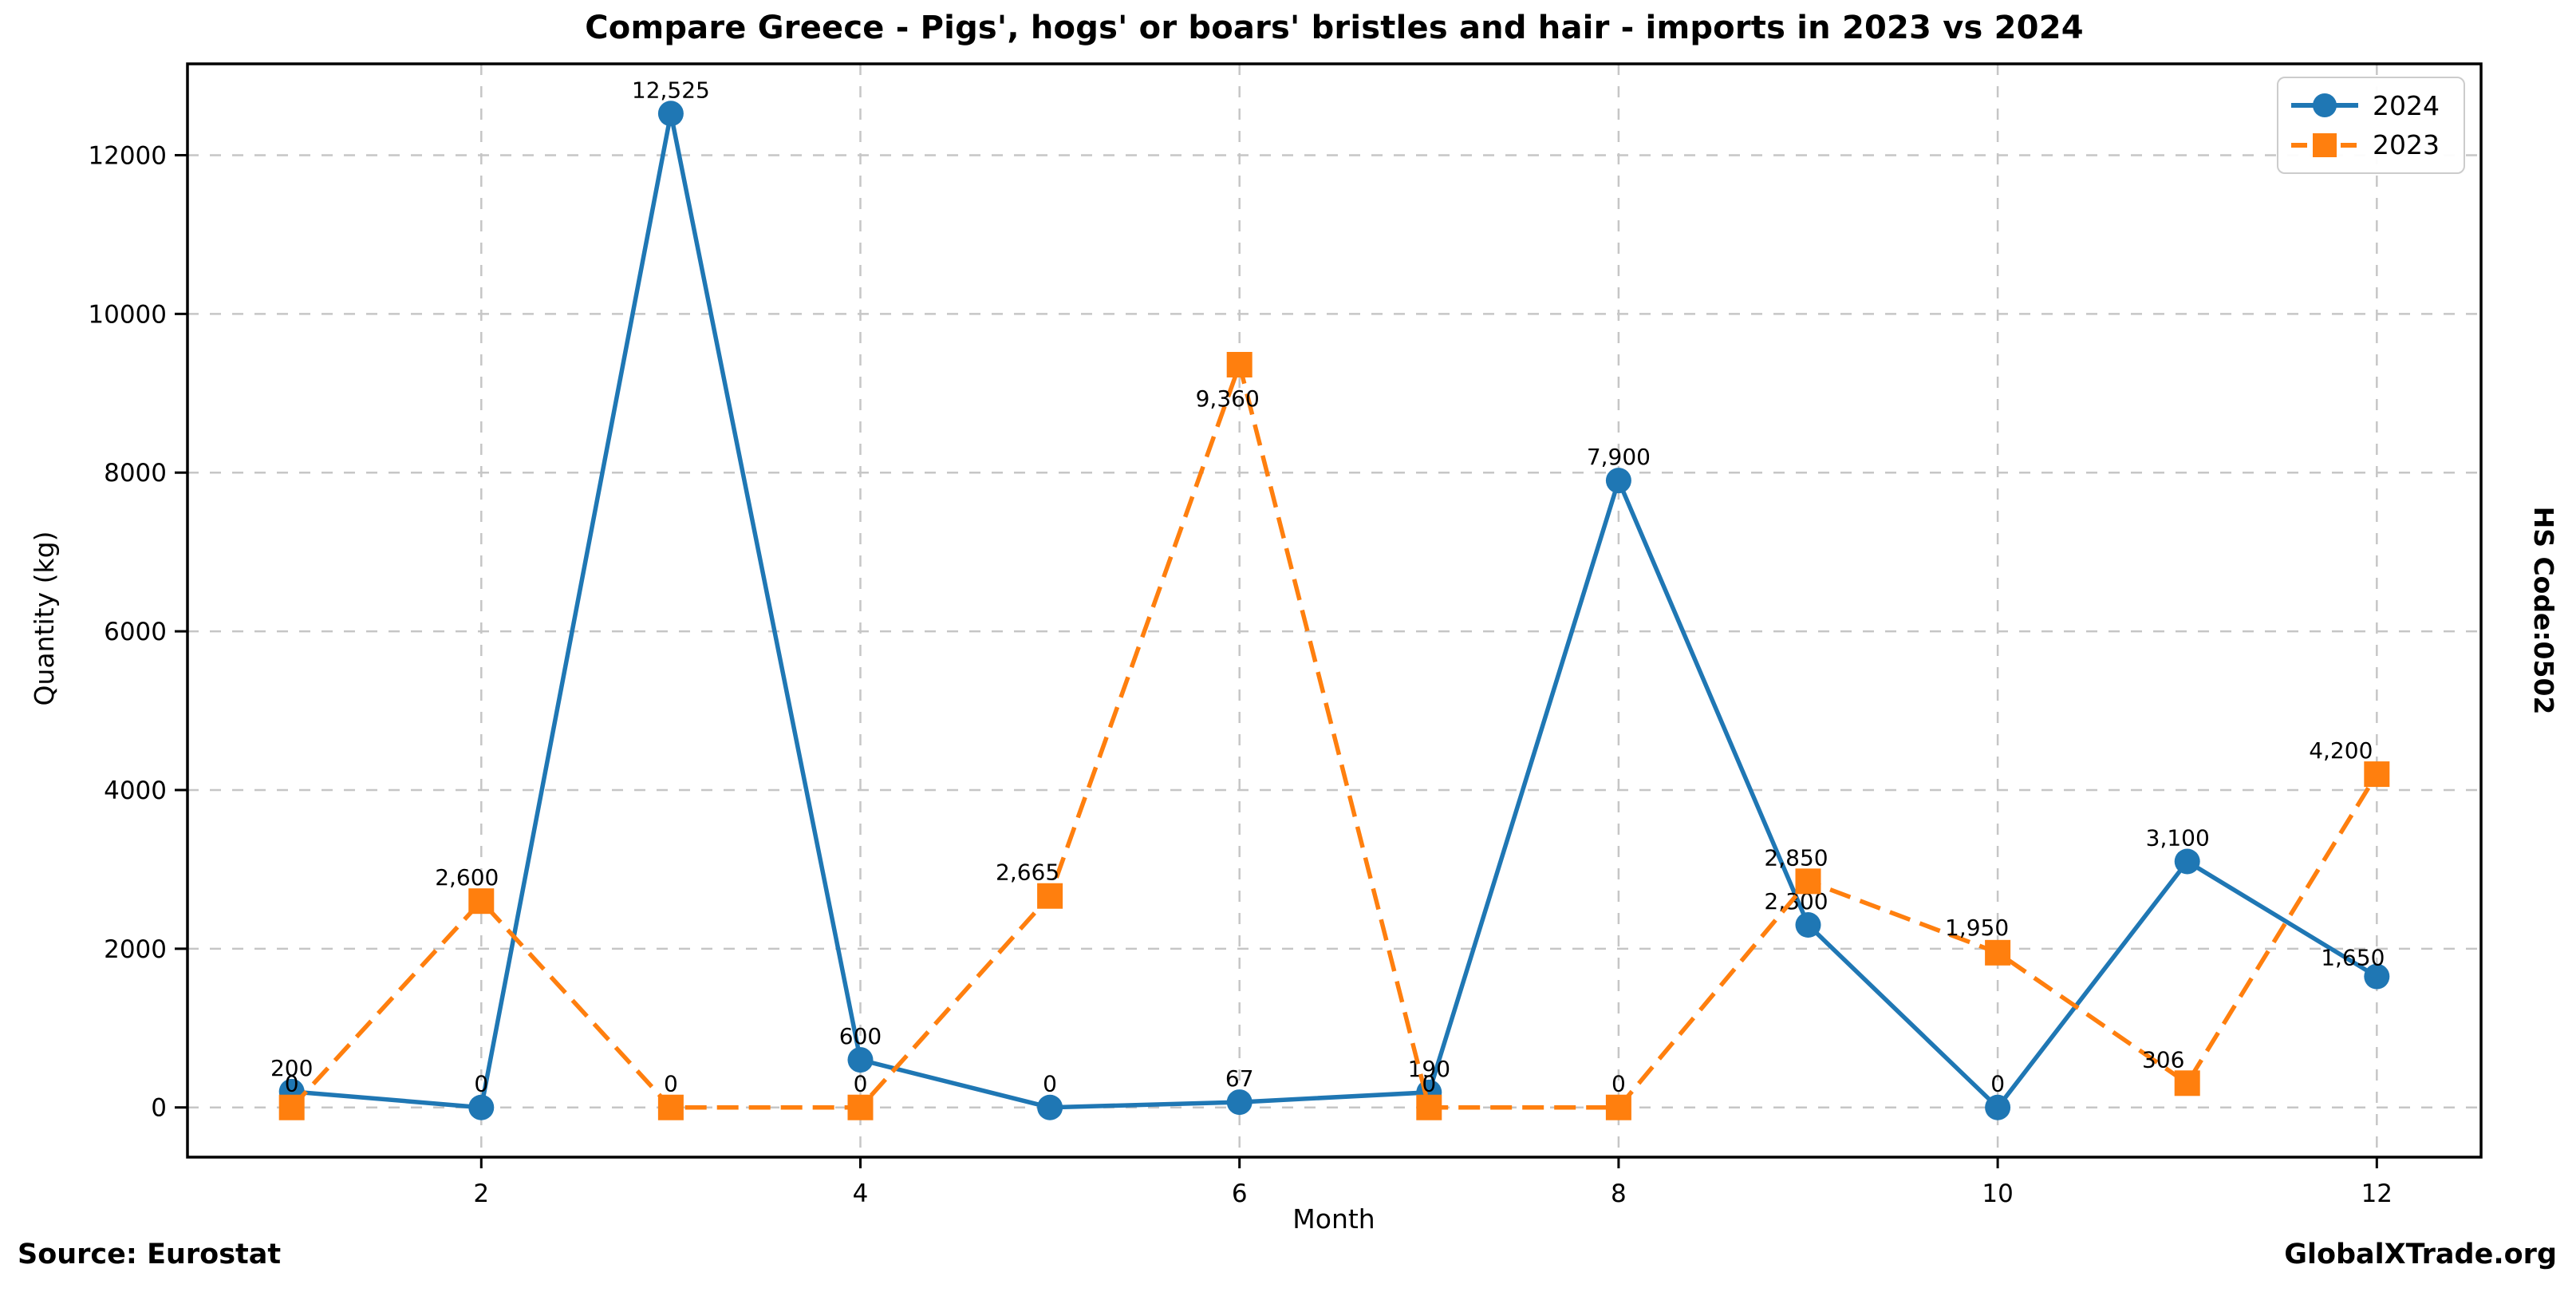 The width and height of the screenshot is (2576, 1296). What do you see at coordinates (670, 114) in the screenshot?
I see `point-2024-m3` at bounding box center [670, 114].